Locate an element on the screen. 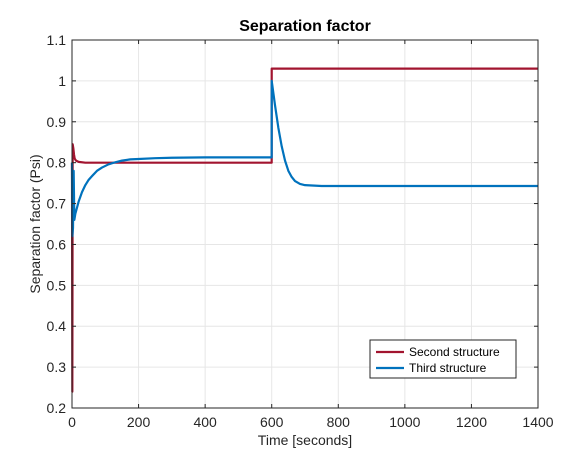 This screenshot has width=573, height=465. x-tick-label: 0 is located at coordinates (72, 422).